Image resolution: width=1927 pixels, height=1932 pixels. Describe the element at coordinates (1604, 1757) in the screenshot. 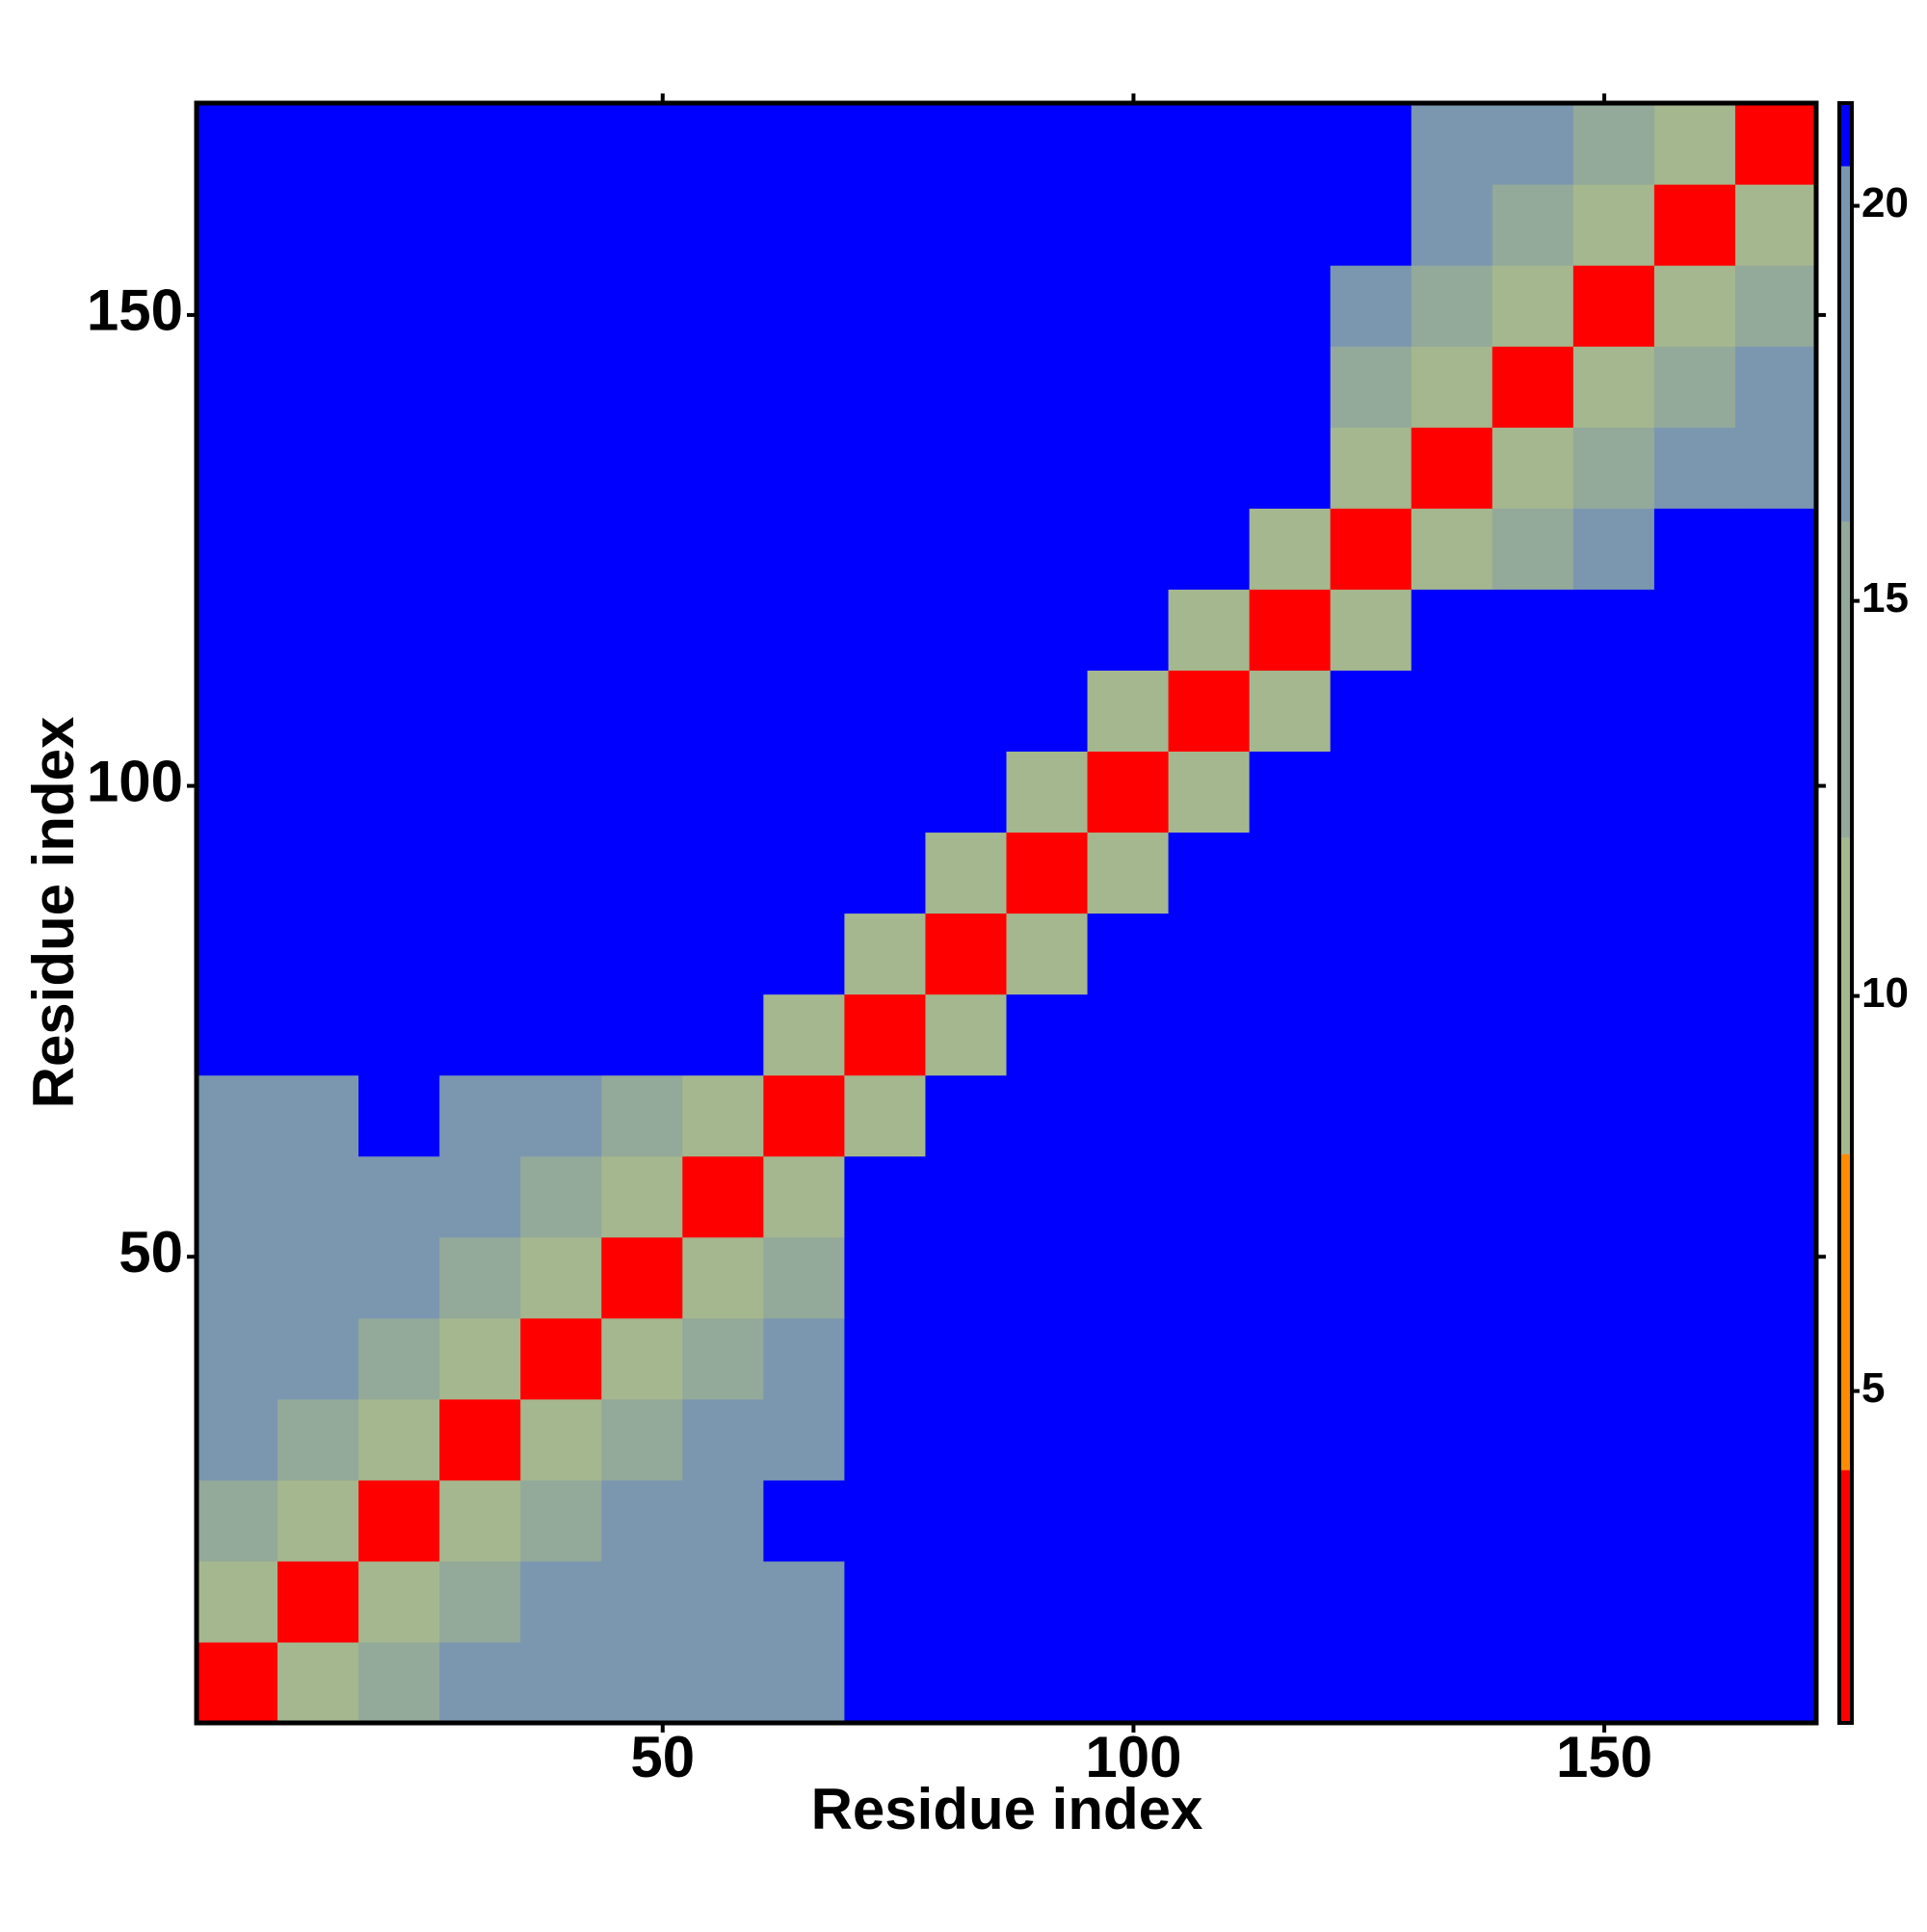

I see `x-tick-label: 150` at that location.